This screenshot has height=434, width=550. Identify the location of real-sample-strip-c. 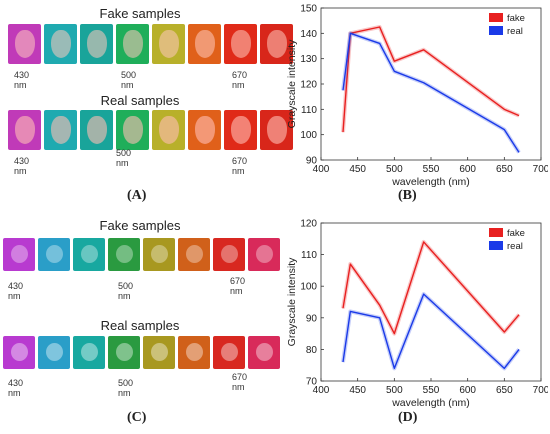
(141, 352).